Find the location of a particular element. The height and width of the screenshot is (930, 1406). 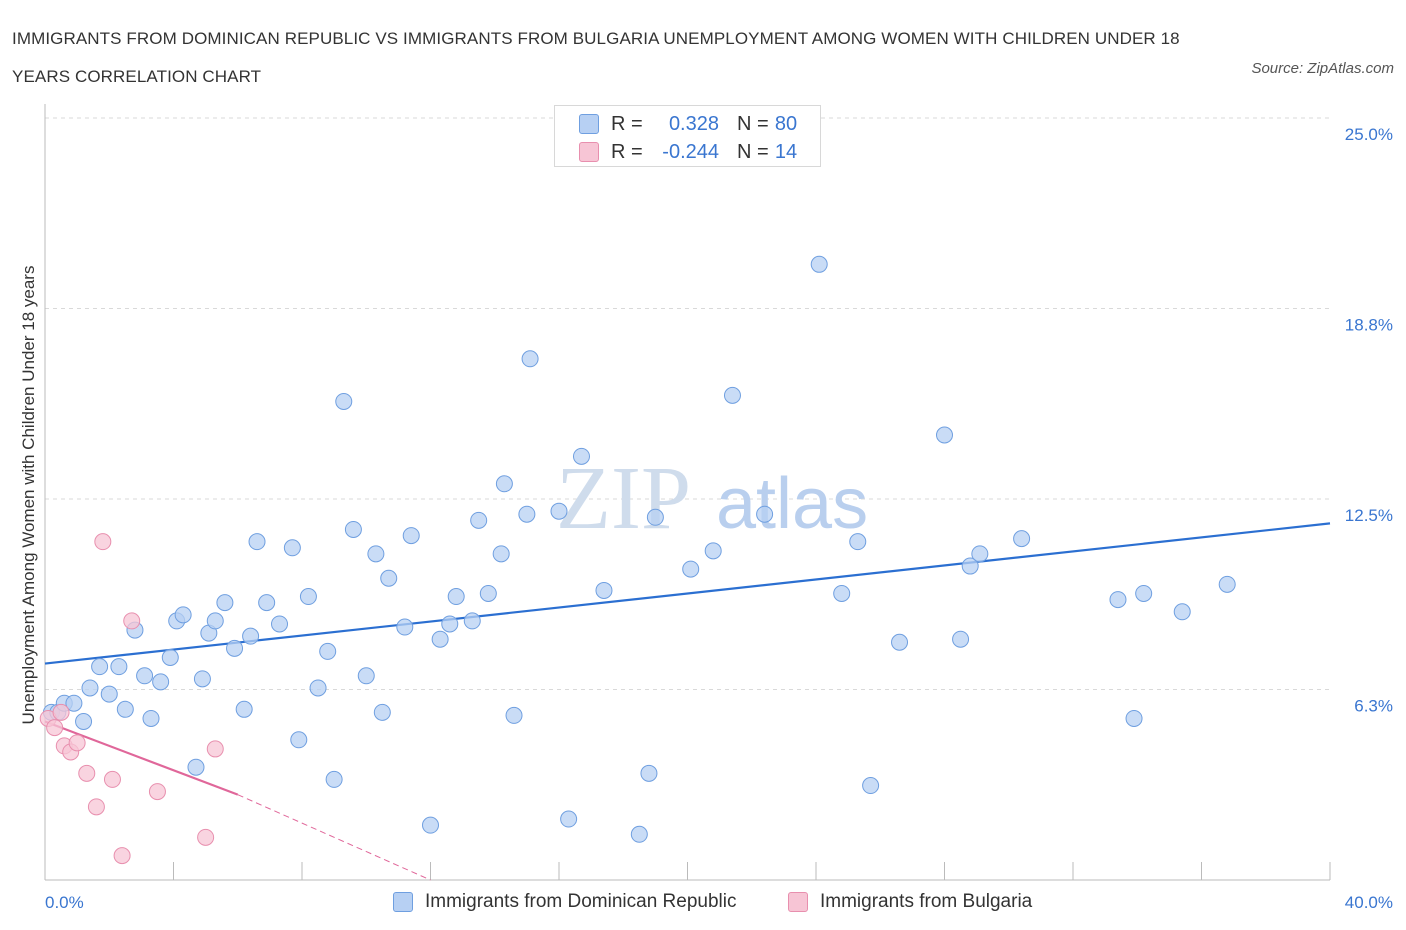

bottom-legend-dominican: Immigrants from Dominican Republic is located at coordinates (565, 902).